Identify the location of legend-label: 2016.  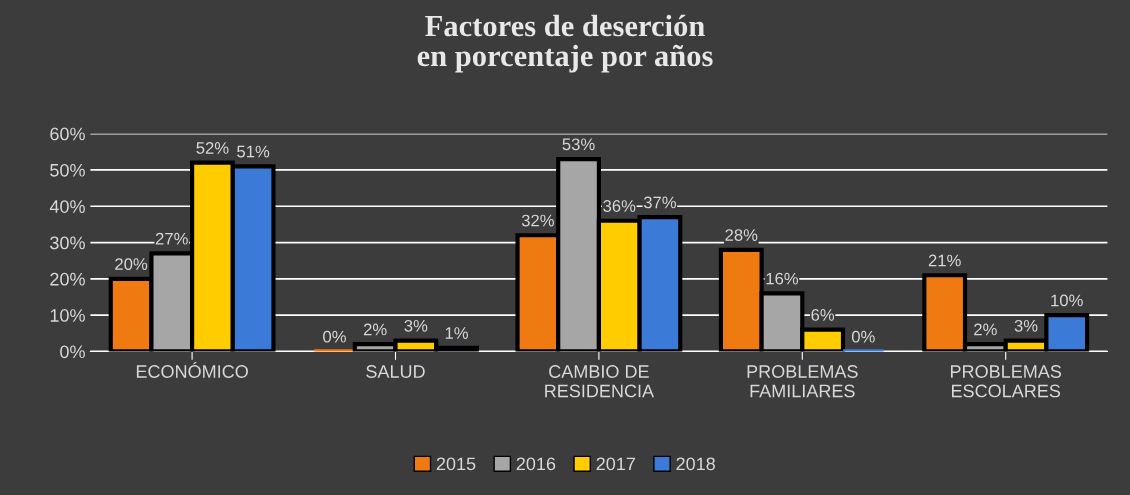
(536, 464).